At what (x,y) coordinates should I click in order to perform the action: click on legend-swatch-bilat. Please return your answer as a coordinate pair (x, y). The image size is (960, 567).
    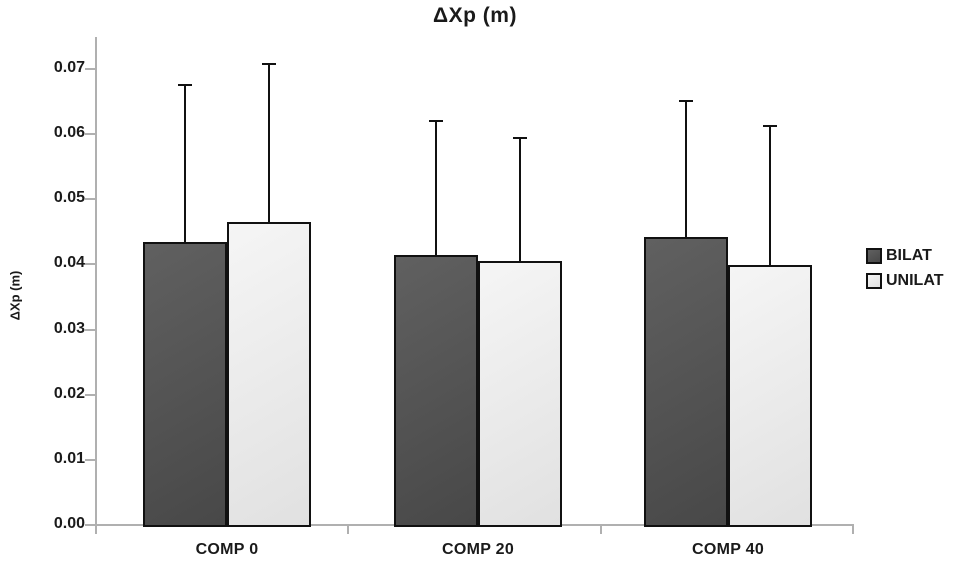
    Looking at the image, I should click on (874, 255).